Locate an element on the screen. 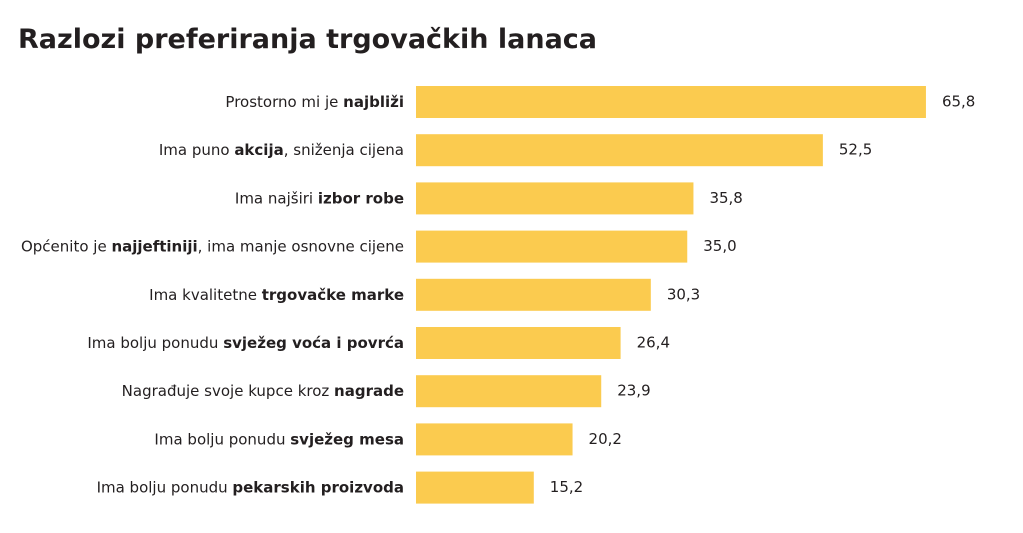  category-label: Ima najširi izbor robe is located at coordinates (319, 198).